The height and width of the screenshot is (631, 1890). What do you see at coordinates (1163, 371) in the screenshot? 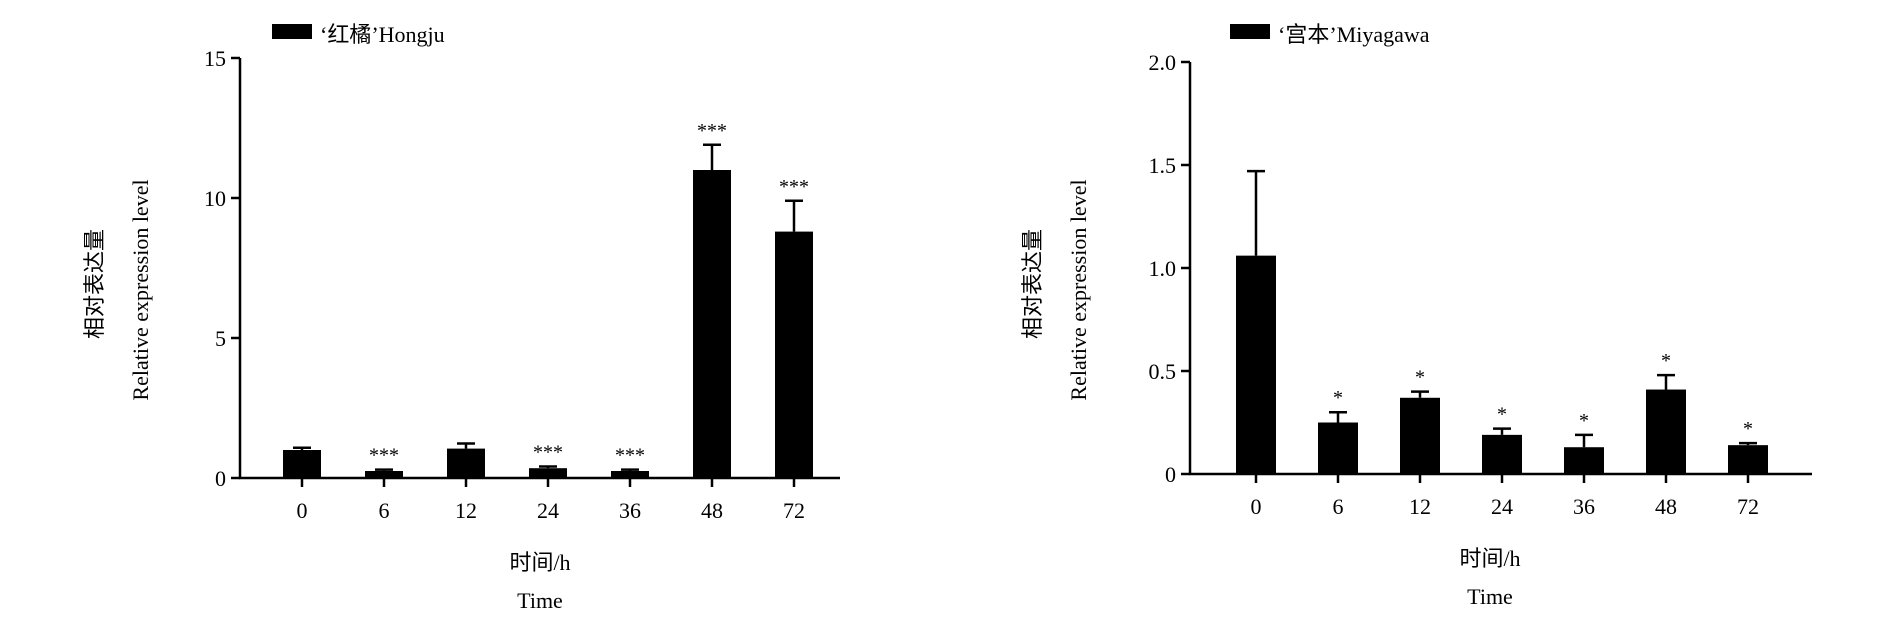
I see `y-tick-label: 0.5` at bounding box center [1163, 371].